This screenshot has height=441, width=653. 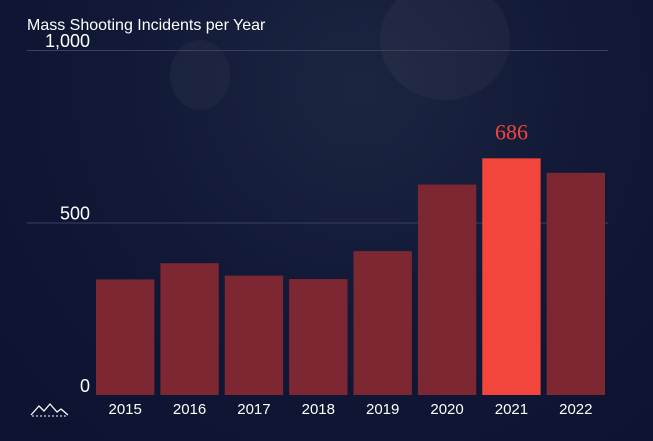 What do you see at coordinates (382, 409) in the screenshot?
I see `x-tick-label: 2019` at bounding box center [382, 409].